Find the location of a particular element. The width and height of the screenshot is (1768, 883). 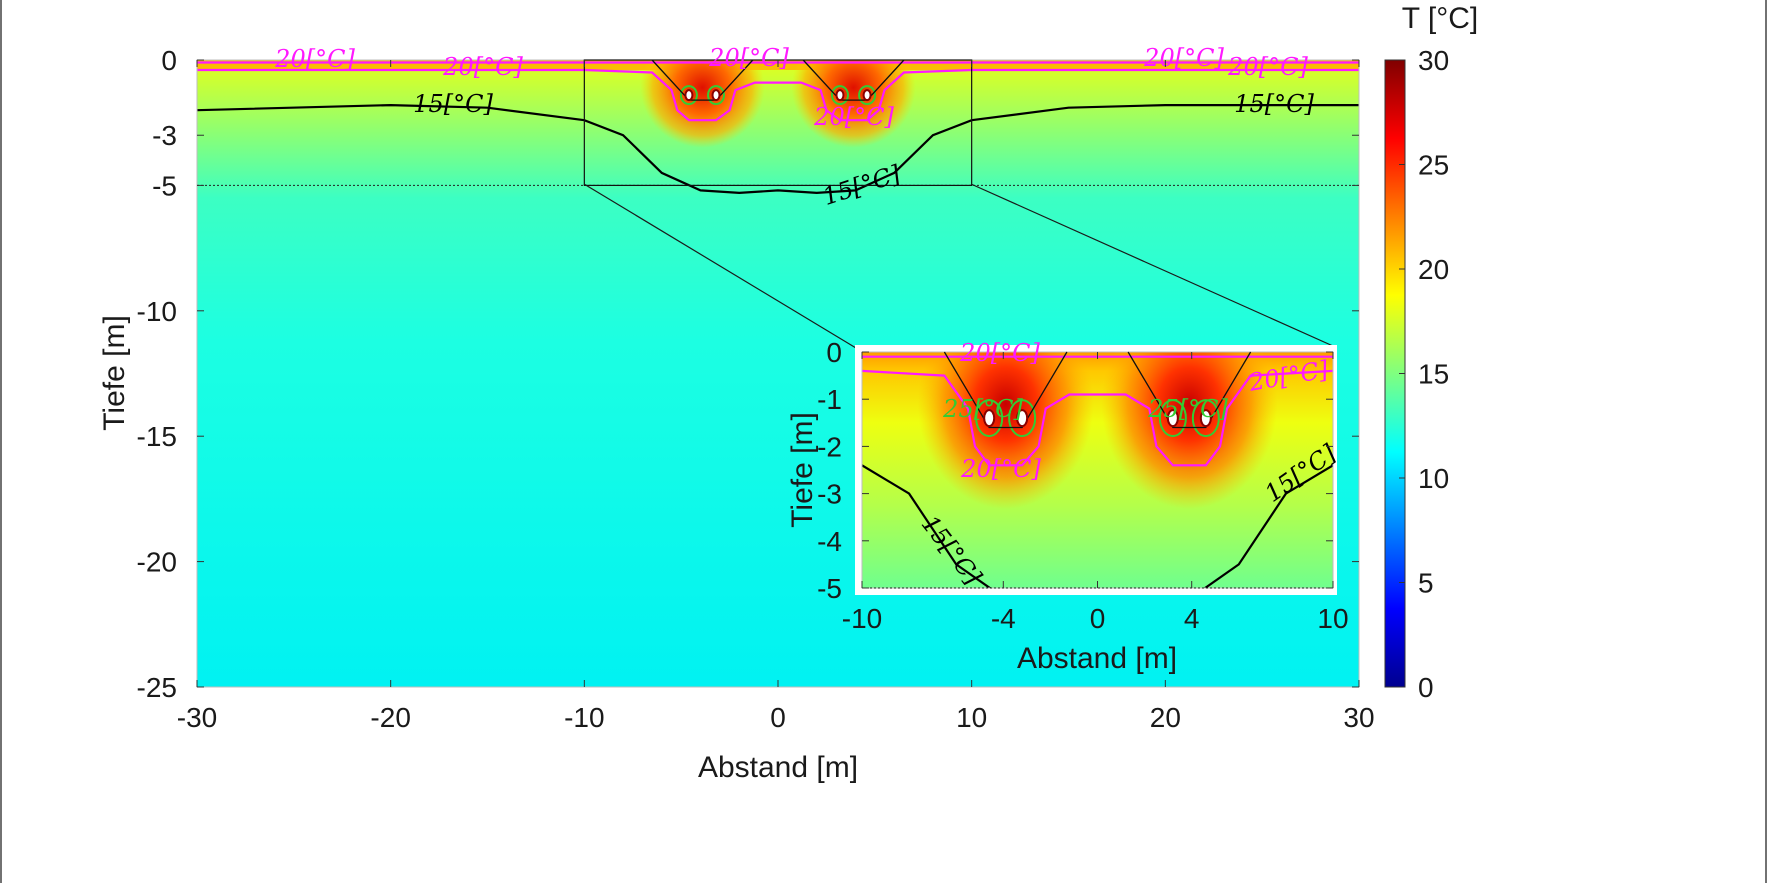

colorbar: 0 5 10 15 20 25 30 T [°C] is located at coordinates (1431, 352).